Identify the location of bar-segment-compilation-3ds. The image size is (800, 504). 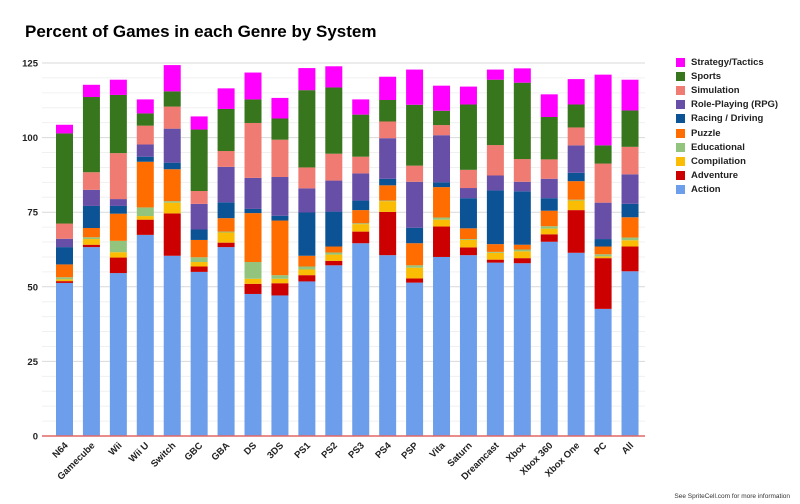
(280, 281).